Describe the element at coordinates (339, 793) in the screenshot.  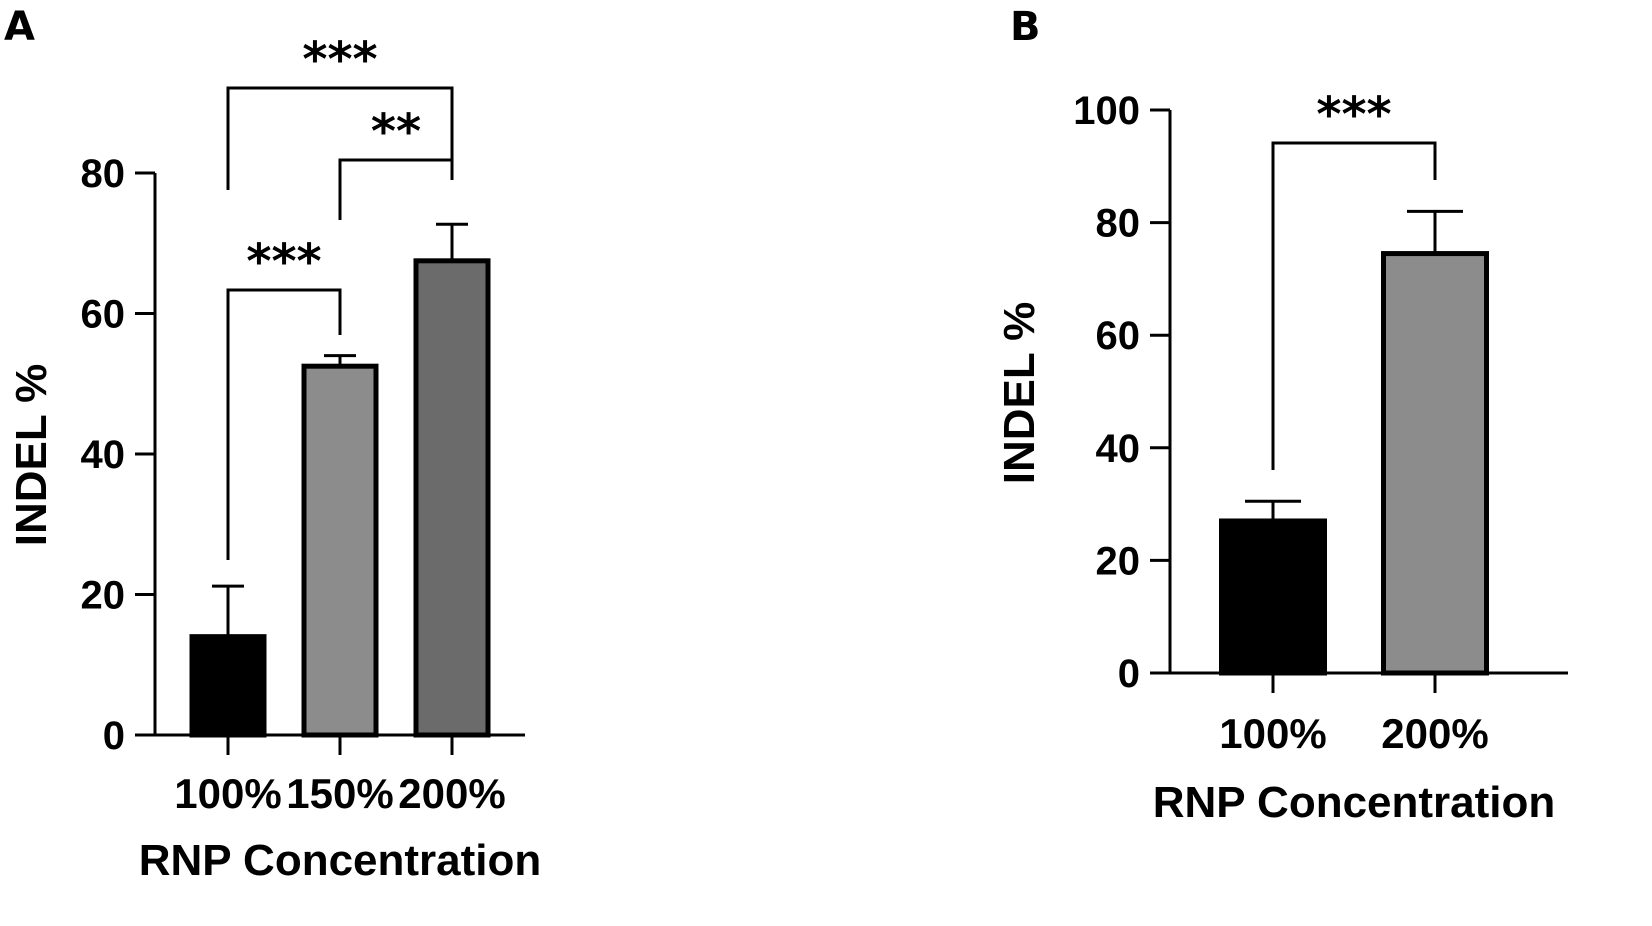
I see `x-category-label: 150%` at that location.